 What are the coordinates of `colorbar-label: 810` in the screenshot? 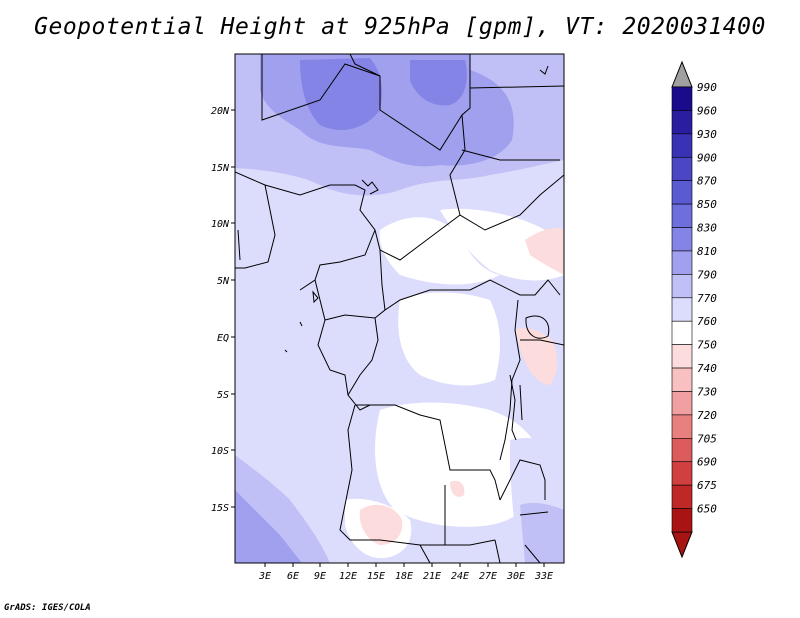 It's located at (707, 251).